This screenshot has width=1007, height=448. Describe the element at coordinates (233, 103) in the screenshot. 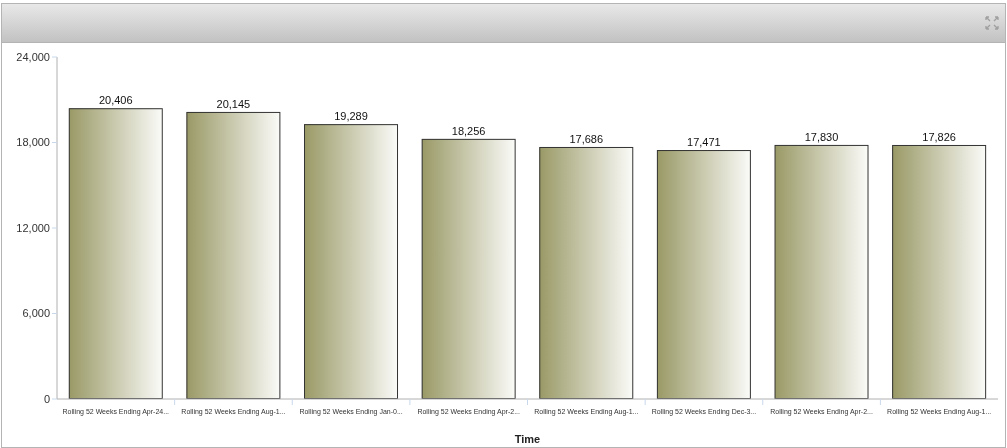

I see `data-label: 20,145` at that location.